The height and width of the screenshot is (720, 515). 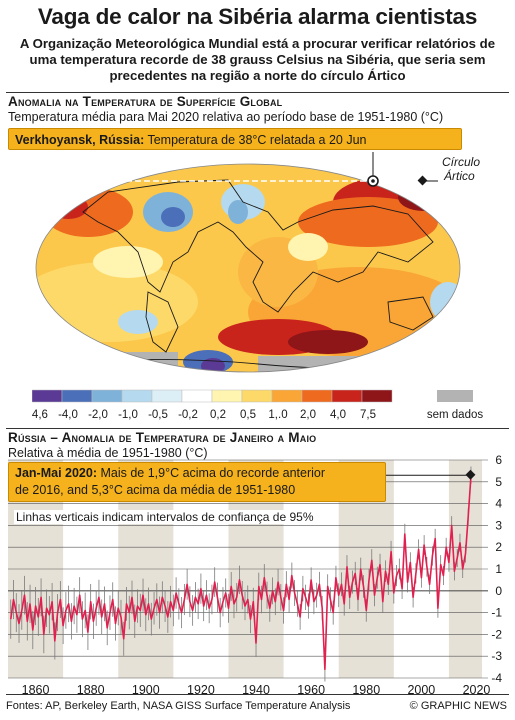 I want to click on arctic-label-2: Ártico, so click(x=459, y=175).